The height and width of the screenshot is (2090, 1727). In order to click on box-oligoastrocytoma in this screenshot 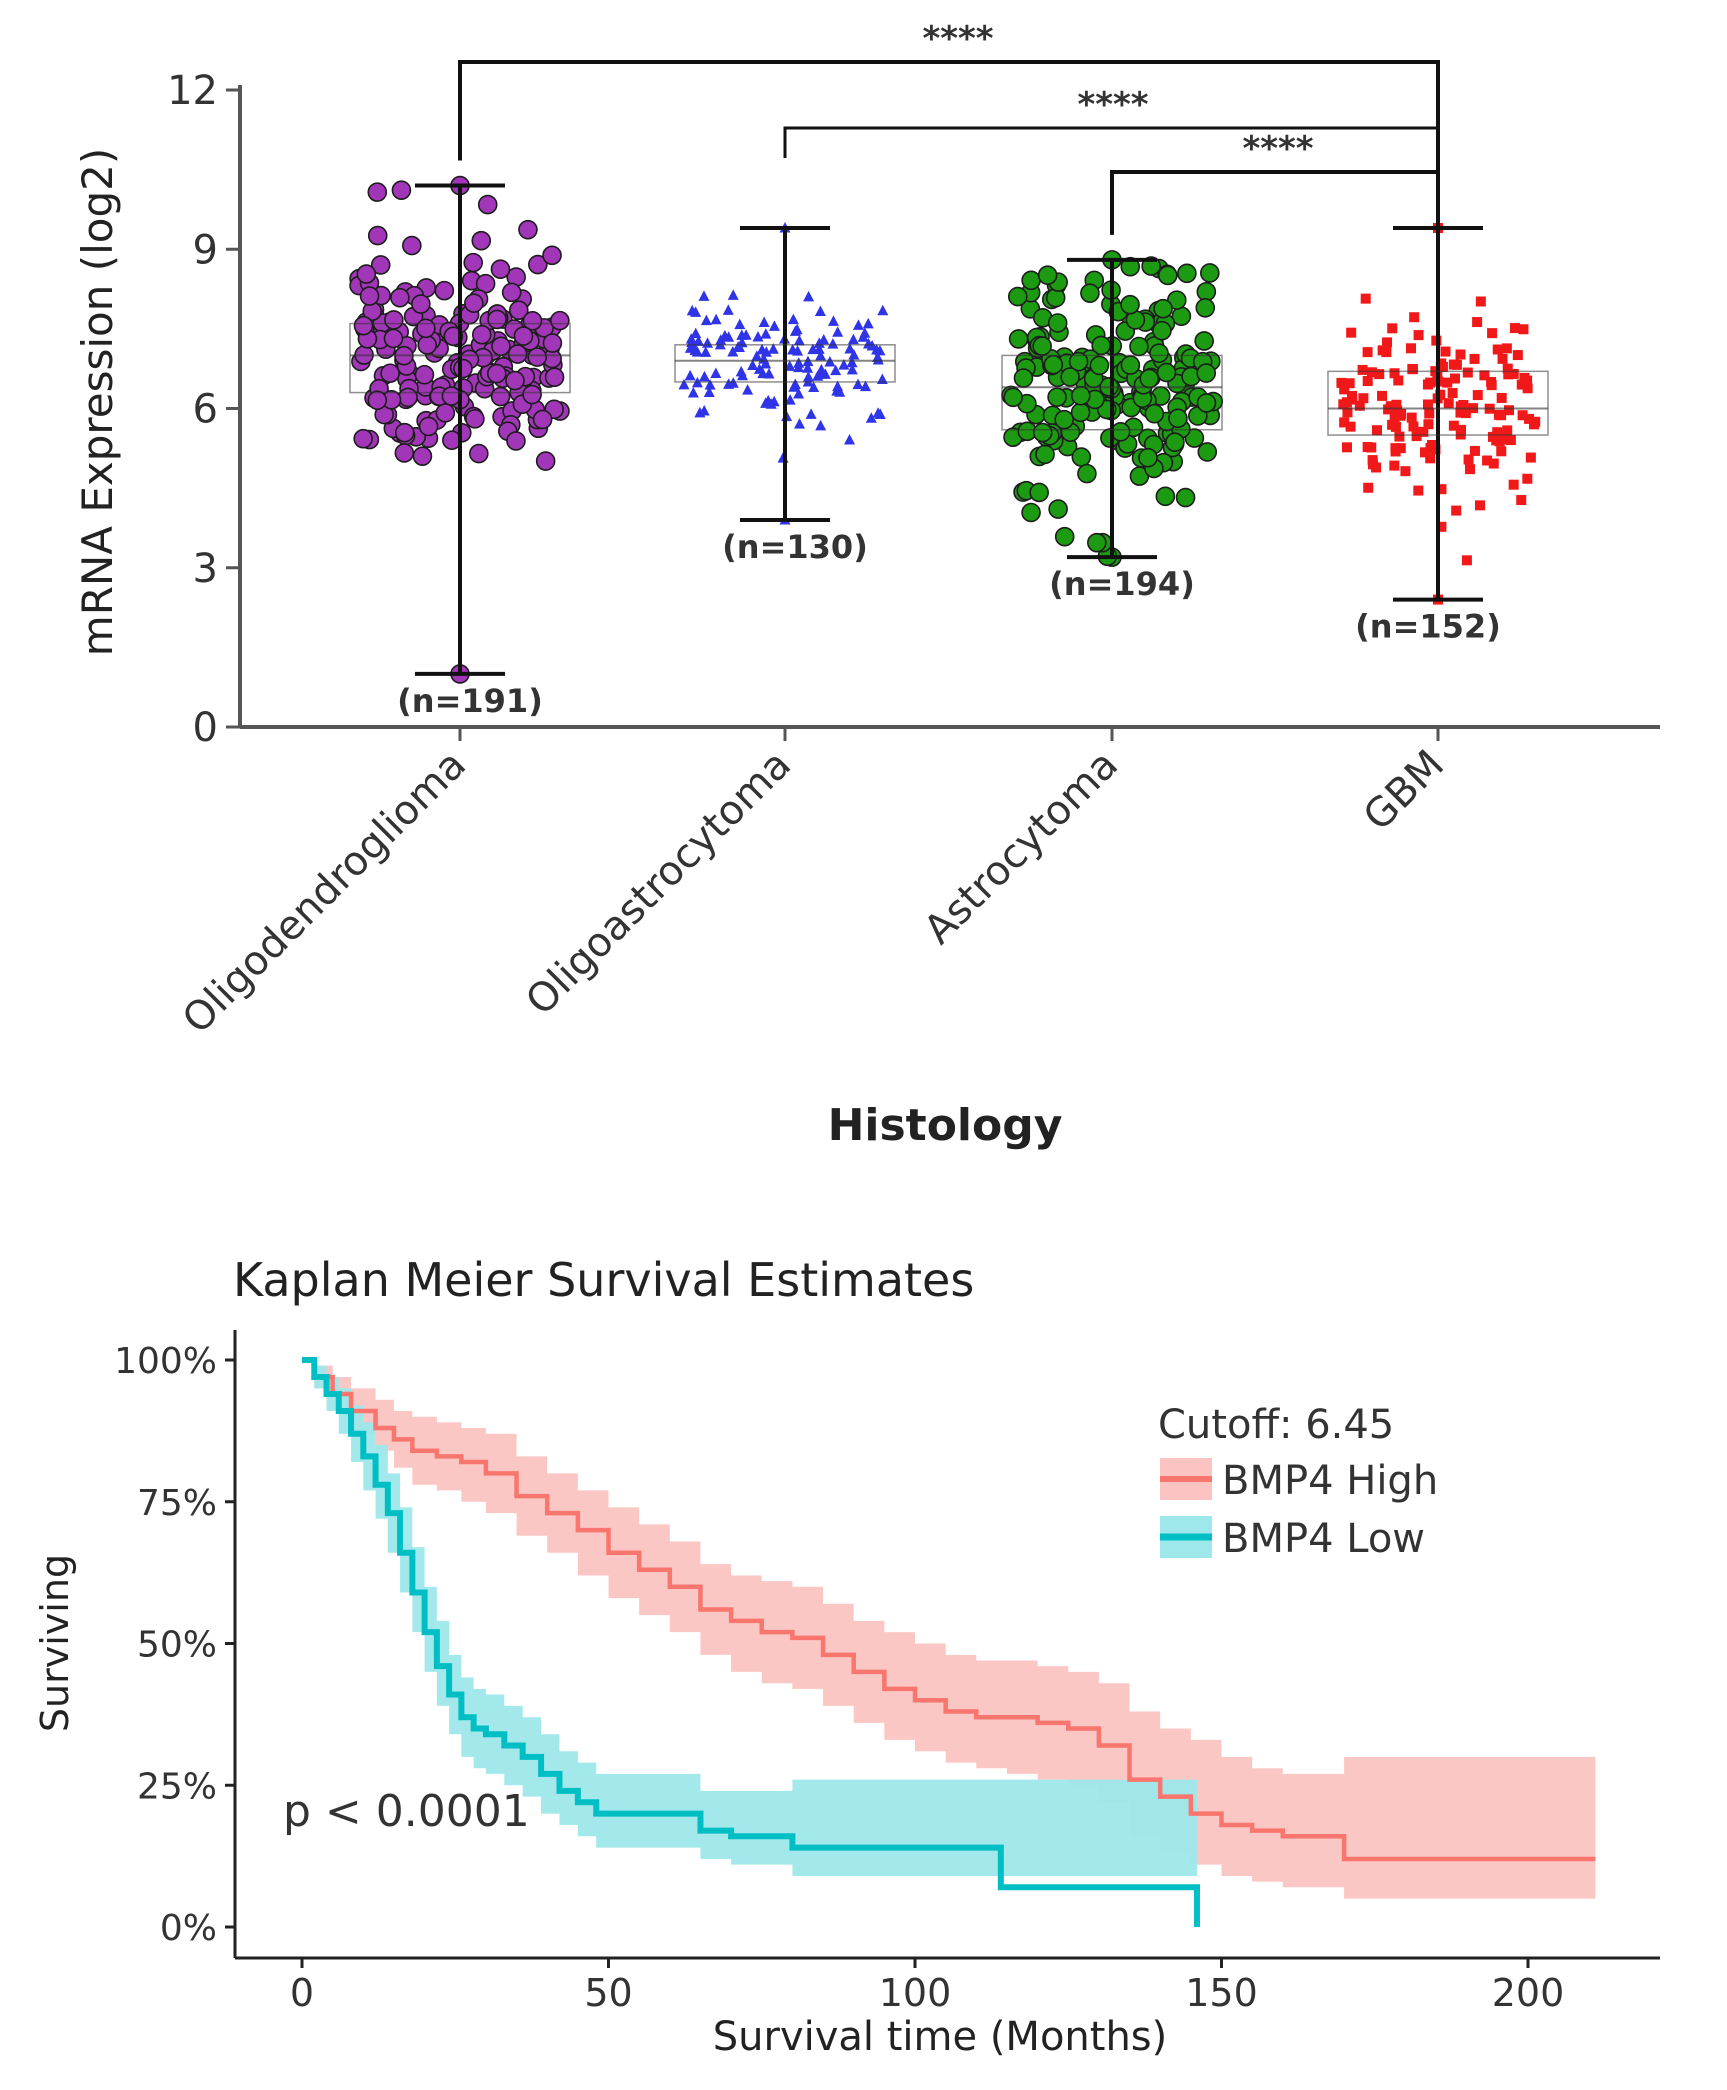, I will do `click(785, 363)`.